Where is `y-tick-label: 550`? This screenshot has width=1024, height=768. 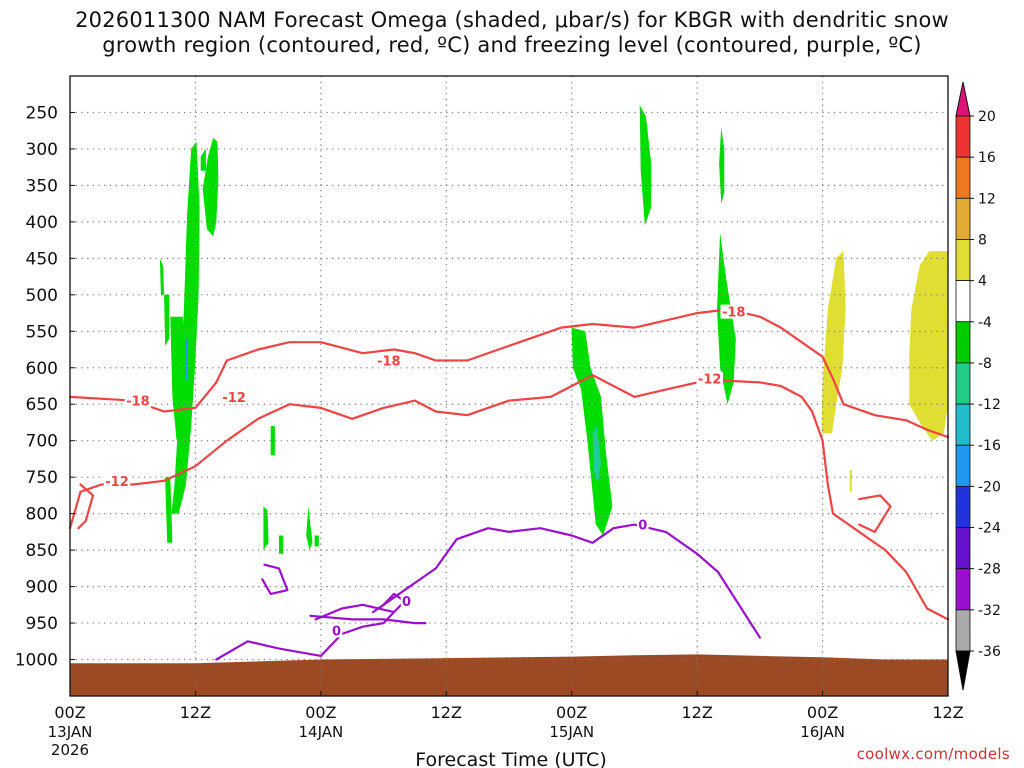 y-tick-label: 550 is located at coordinates (42, 332).